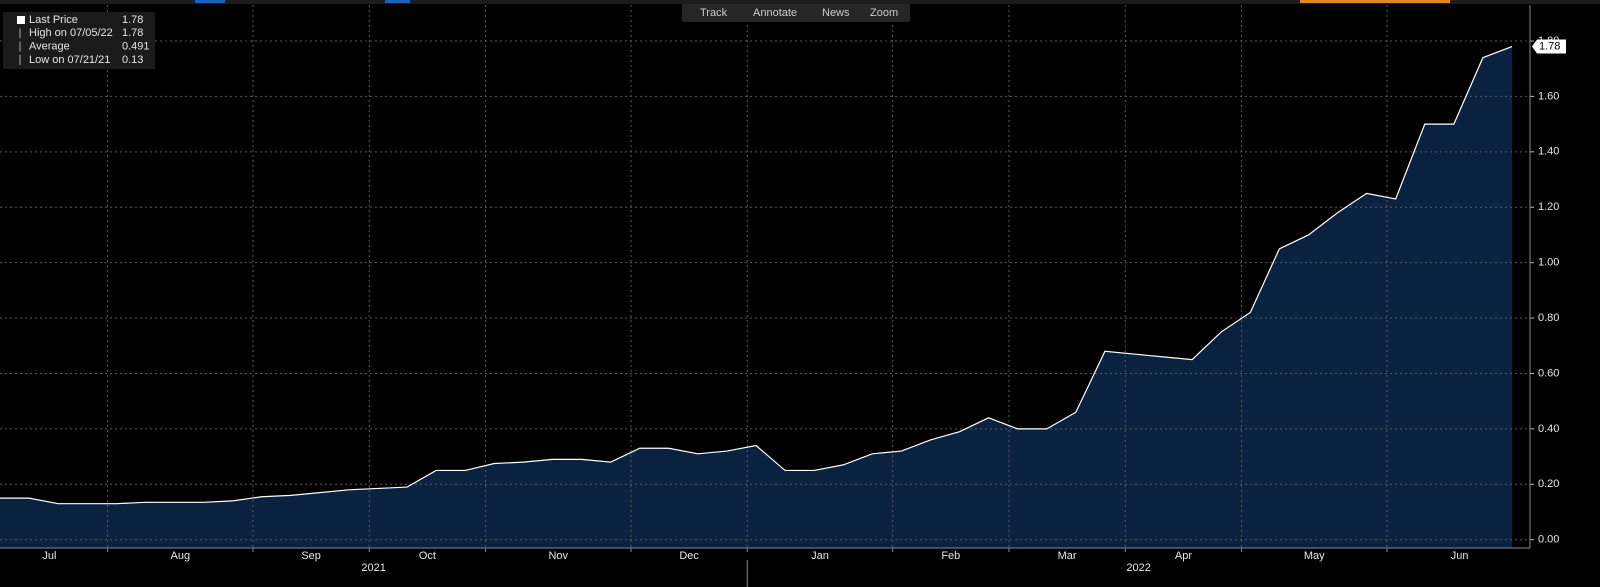  I want to click on y-tick-label: 0.40, so click(1548, 429).